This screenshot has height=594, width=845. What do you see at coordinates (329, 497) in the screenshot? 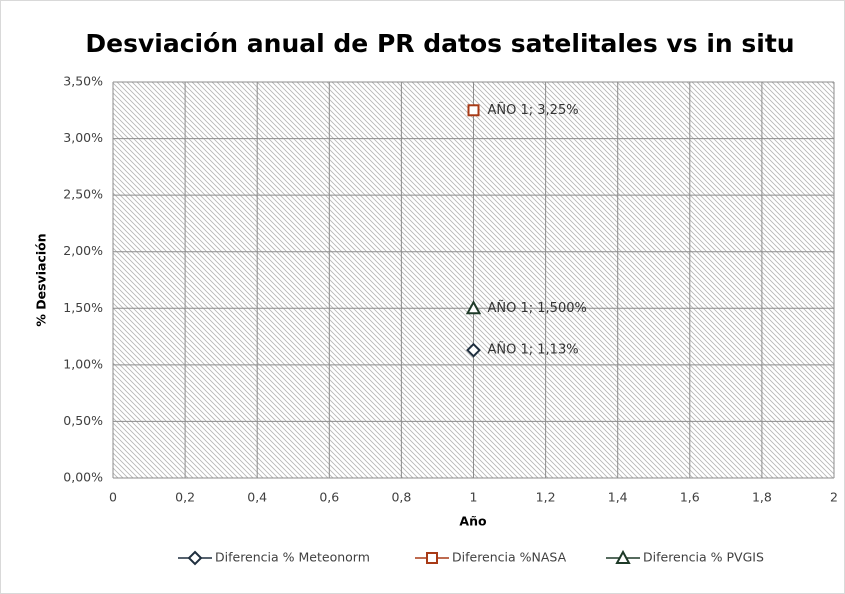
I see `x-tick-label: 0,6` at bounding box center [329, 497].